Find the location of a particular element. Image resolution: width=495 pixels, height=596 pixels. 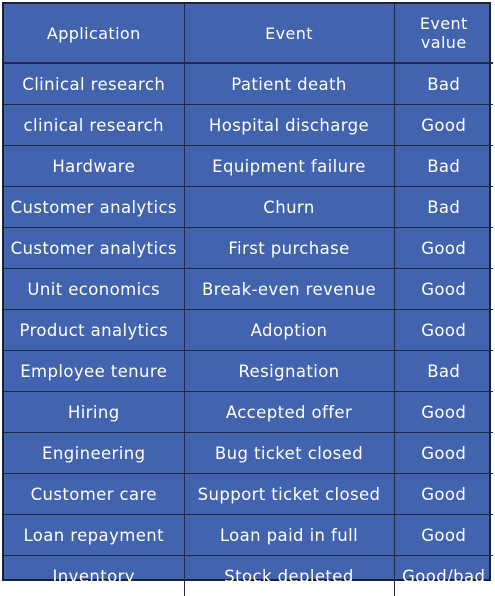

cell-application: Product analytics is located at coordinates (94, 330).